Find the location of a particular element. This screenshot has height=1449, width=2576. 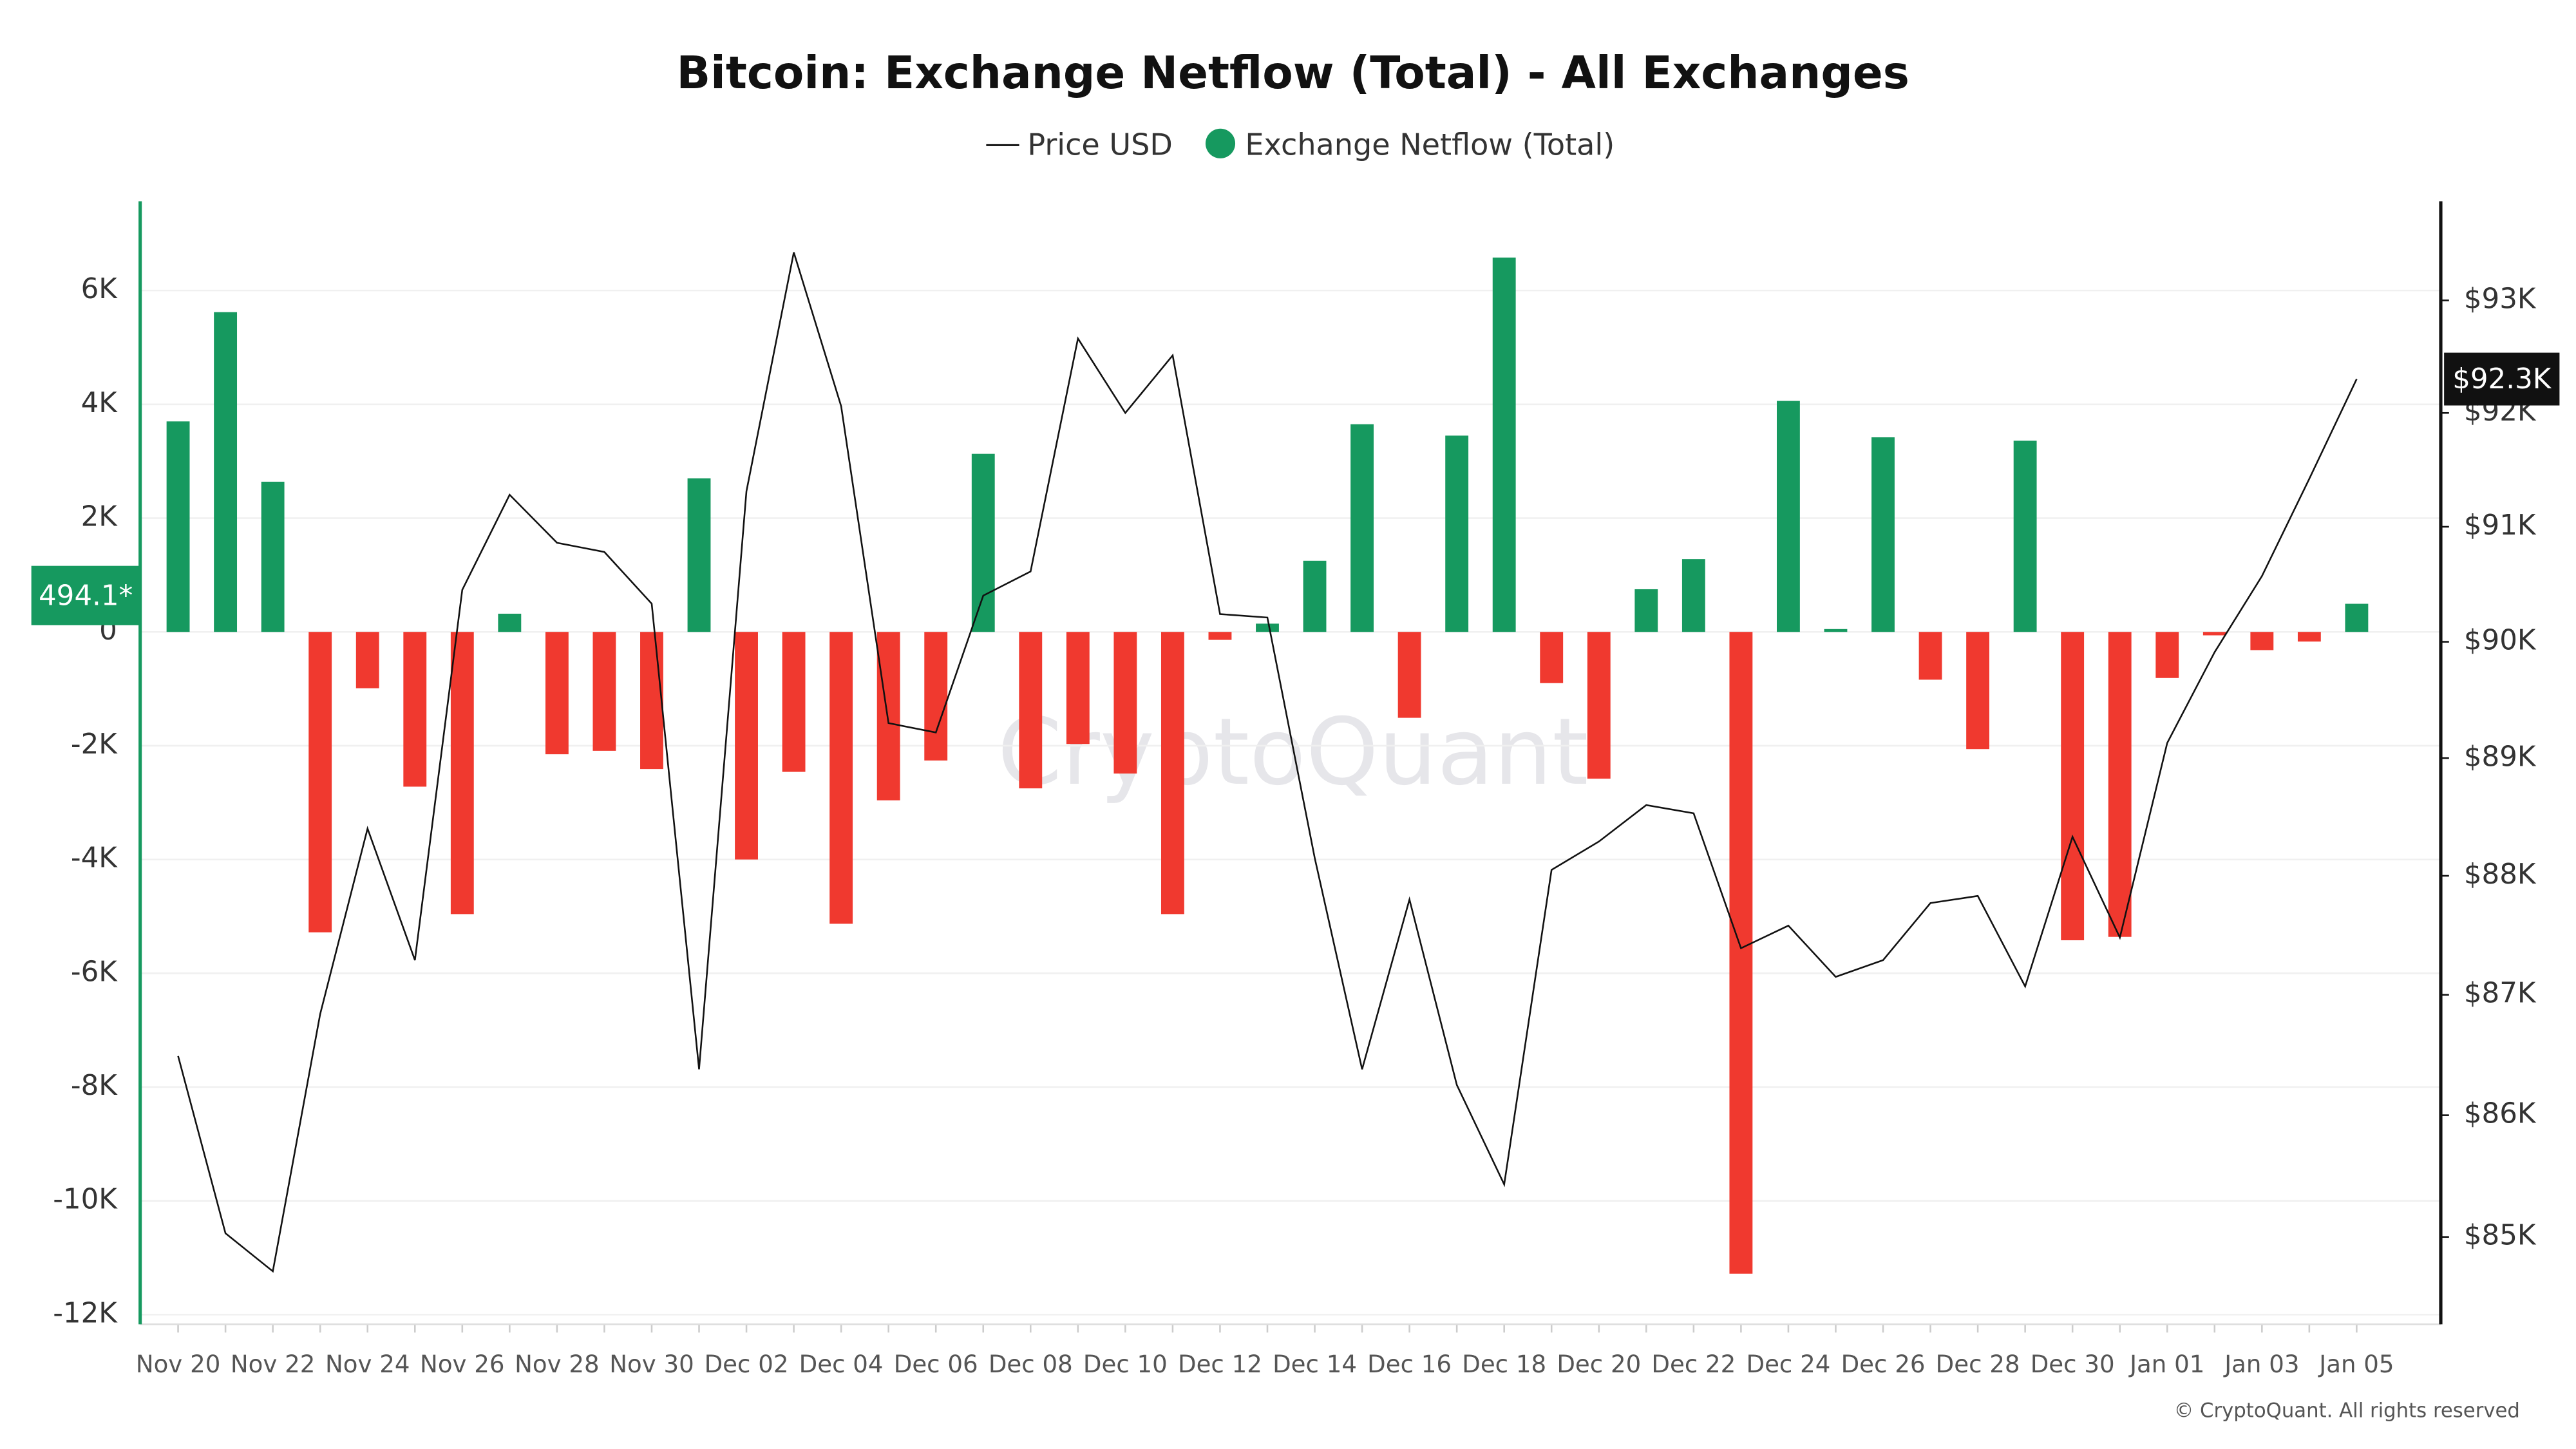

x-tick-label: Dec 04 is located at coordinates (842, 1364).